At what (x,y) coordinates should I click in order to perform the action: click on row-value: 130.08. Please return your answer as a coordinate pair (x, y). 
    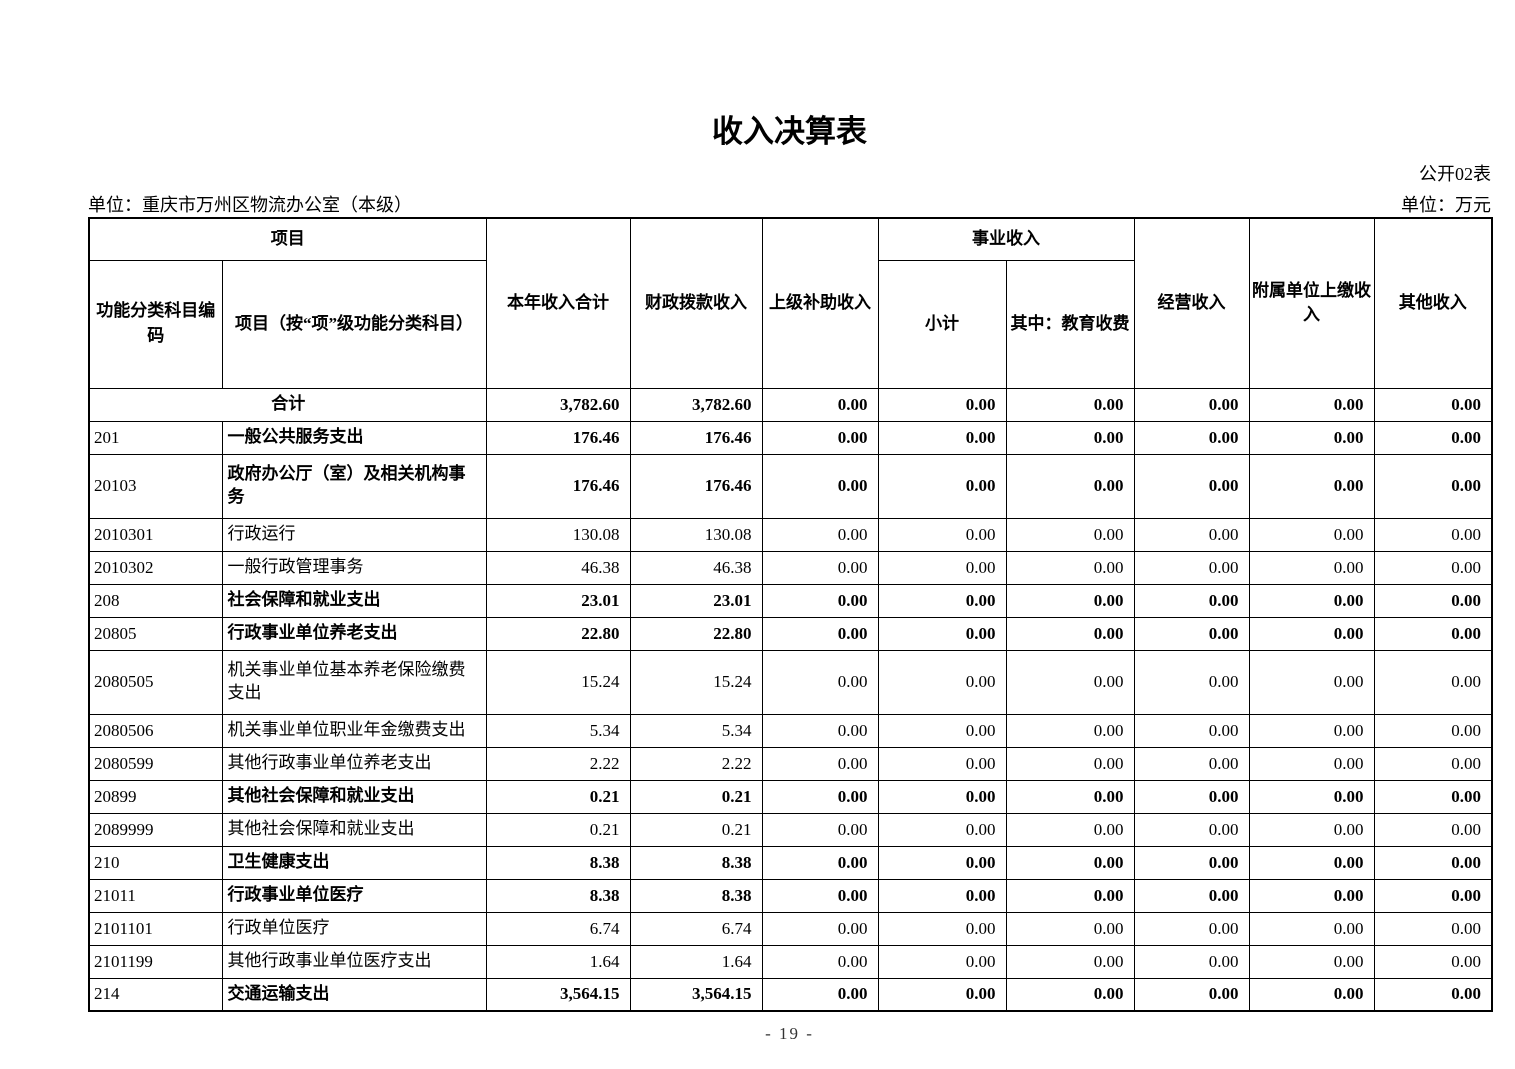
    Looking at the image, I should click on (558, 534).